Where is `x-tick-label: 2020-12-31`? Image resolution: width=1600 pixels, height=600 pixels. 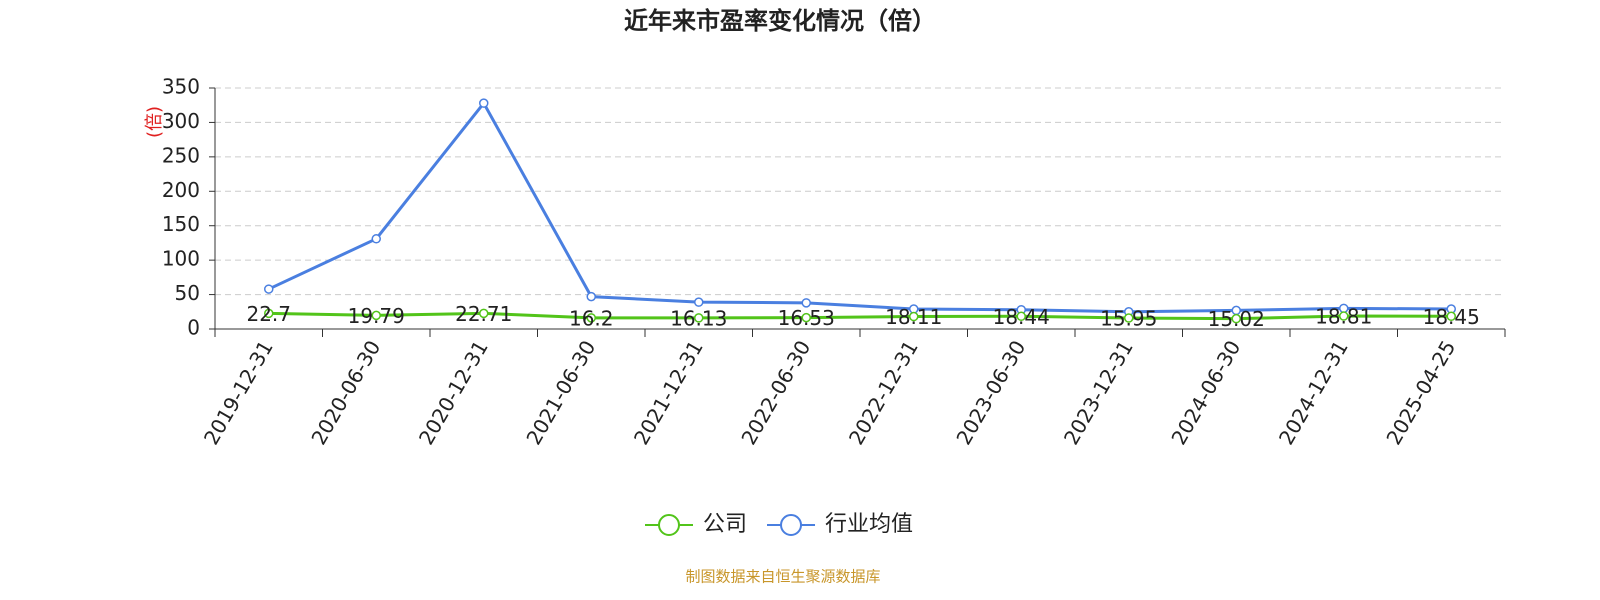
x-tick-label: 2020-12-31 is located at coordinates (453, 392).